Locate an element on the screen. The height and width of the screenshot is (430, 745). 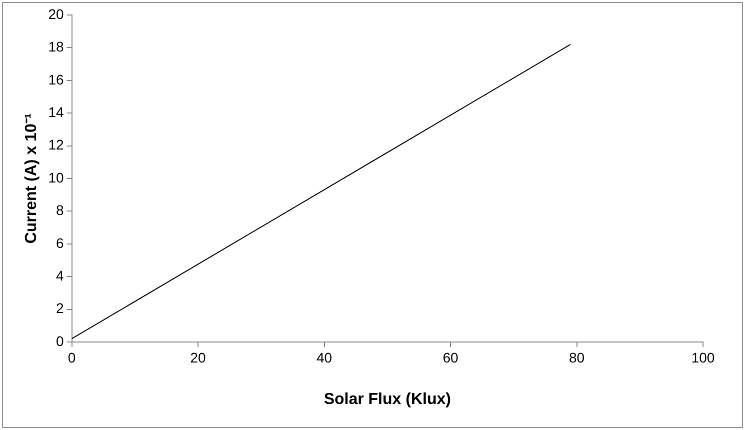
x-tick-label: 40 is located at coordinates (324, 357).